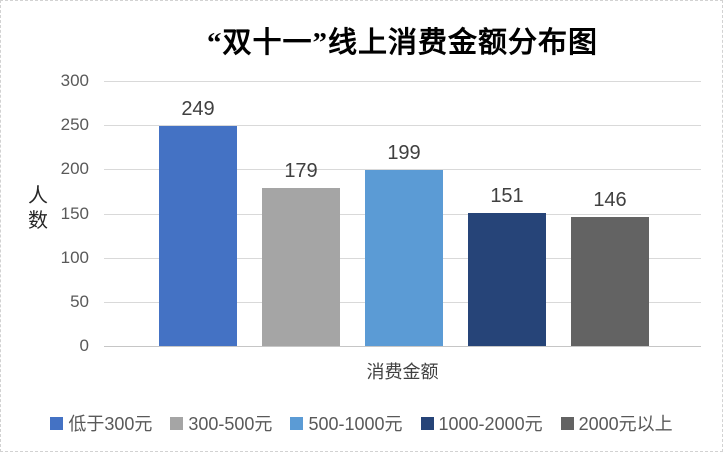 The width and height of the screenshot is (723, 452). Describe the element at coordinates (84, 345) in the screenshot. I see `y-tick-label-0: 0` at that location.